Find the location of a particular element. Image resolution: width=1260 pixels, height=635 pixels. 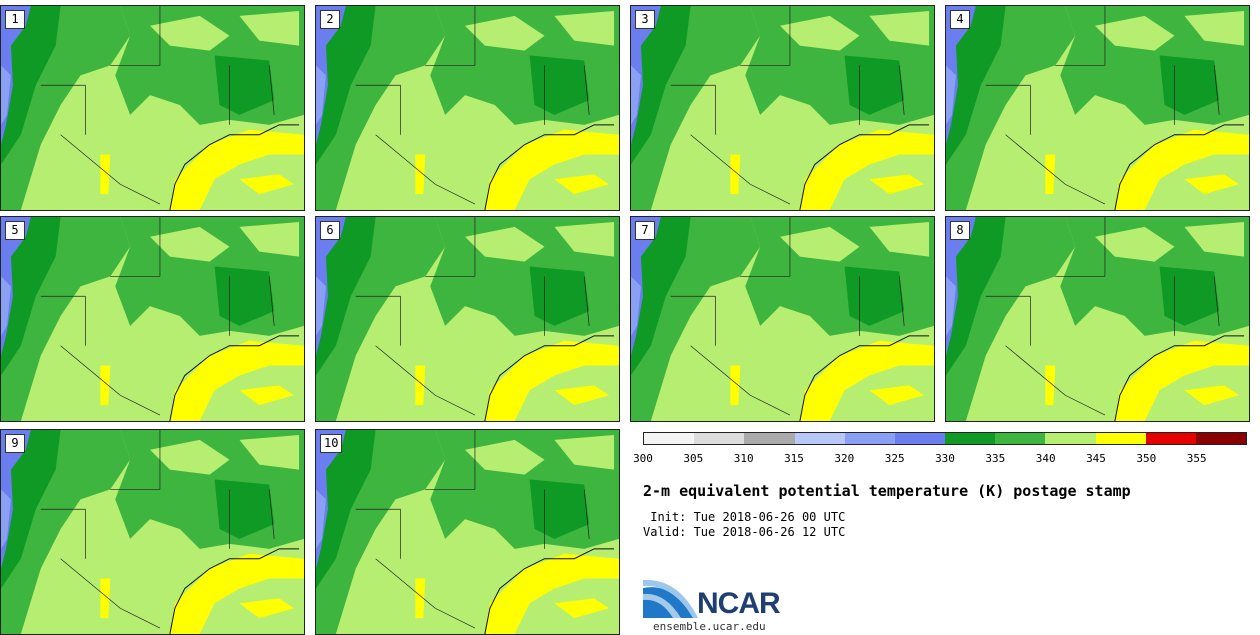

member-label: 7 is located at coordinates (645, 230).